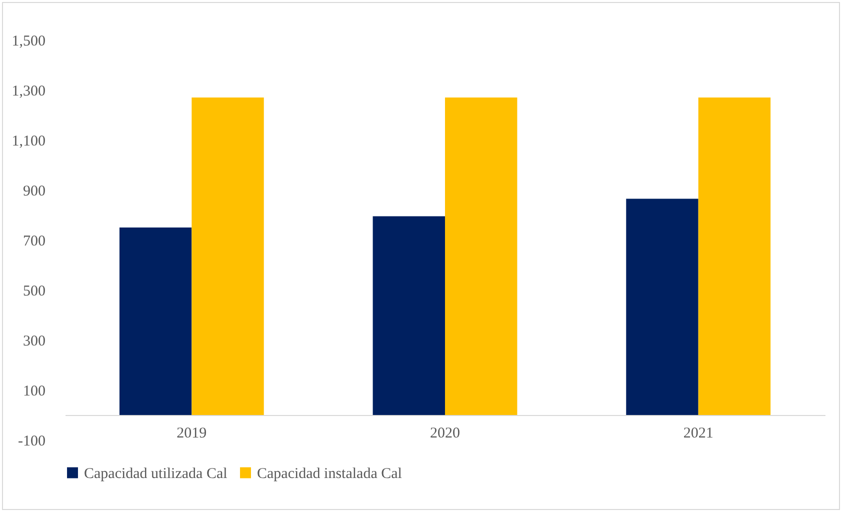  I want to click on legend-label: Capacidad utilizada Cal, so click(156, 474).